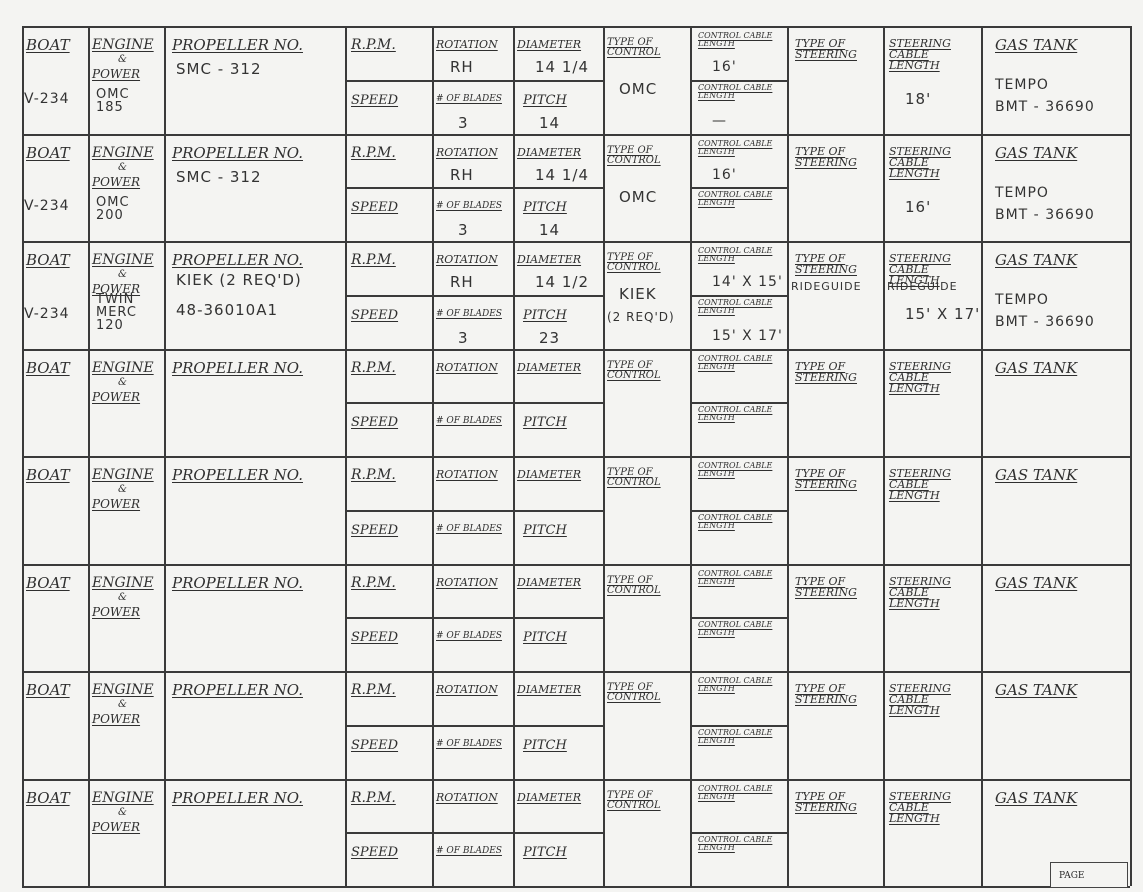 The width and height of the screenshot is (1143, 892). I want to click on steering-cable-note: RIDEGUIDE, so click(922, 286).